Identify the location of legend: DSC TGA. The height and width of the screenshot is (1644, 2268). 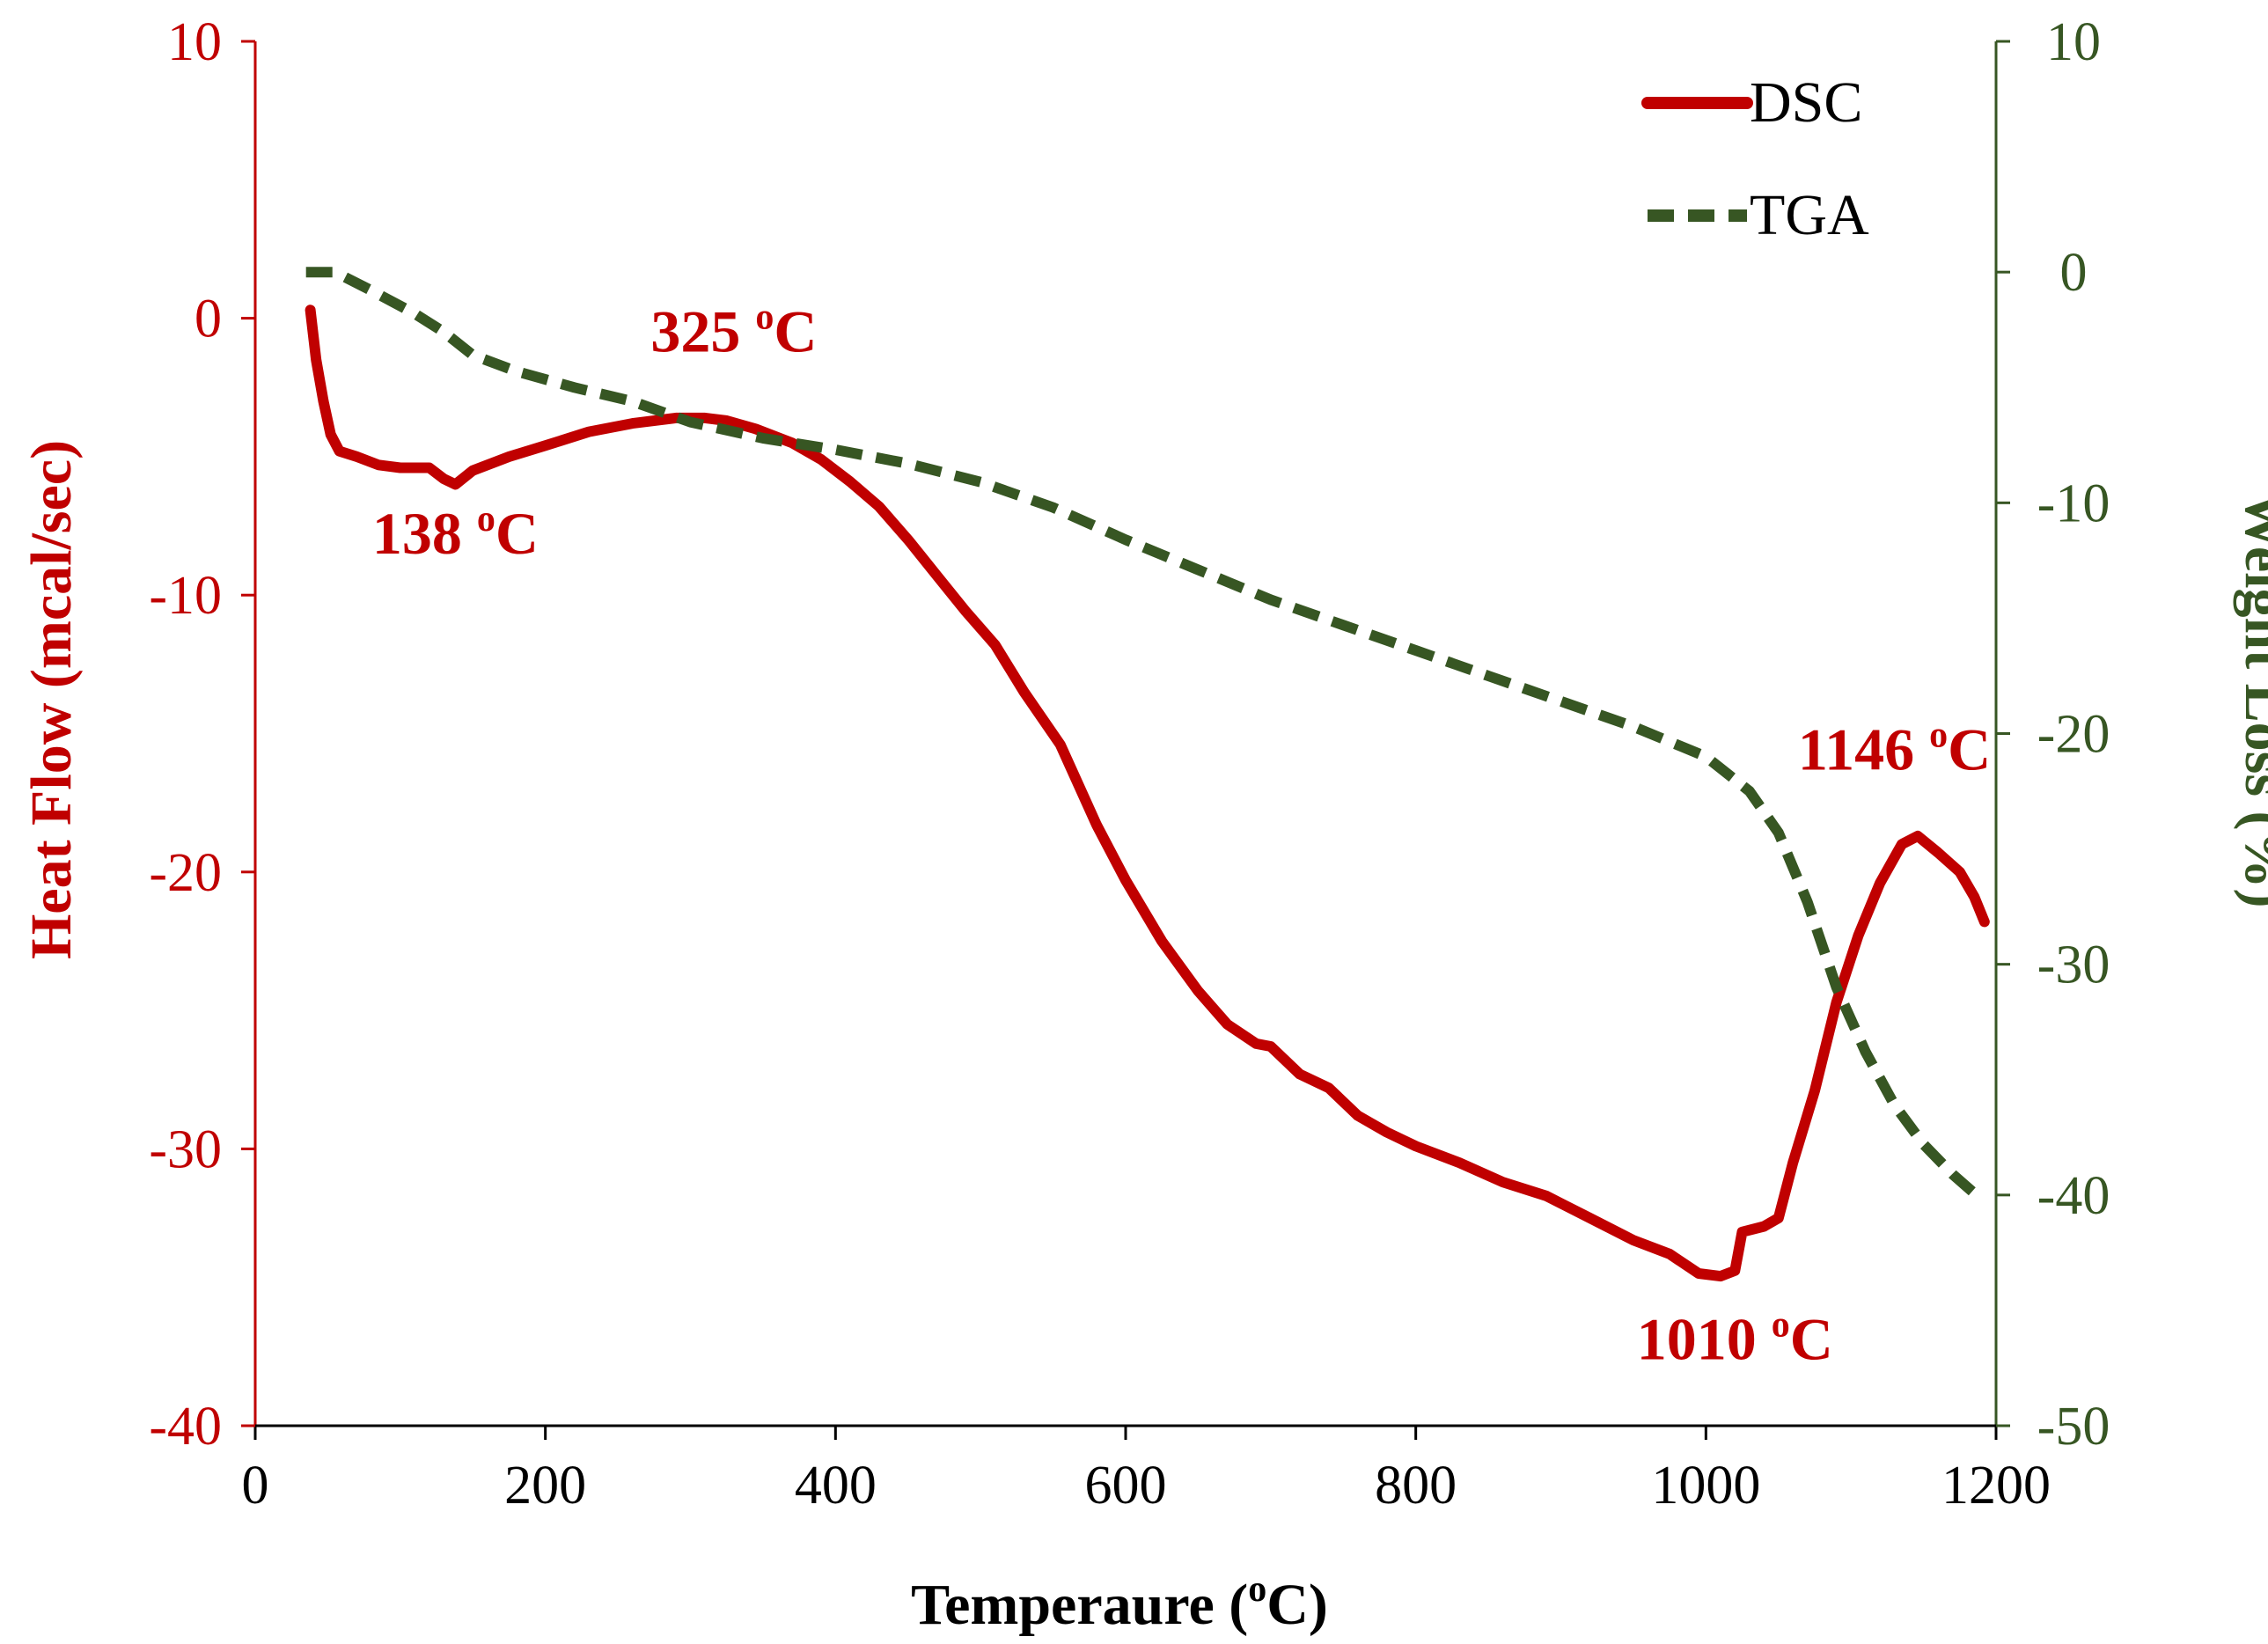
(1755, 158).